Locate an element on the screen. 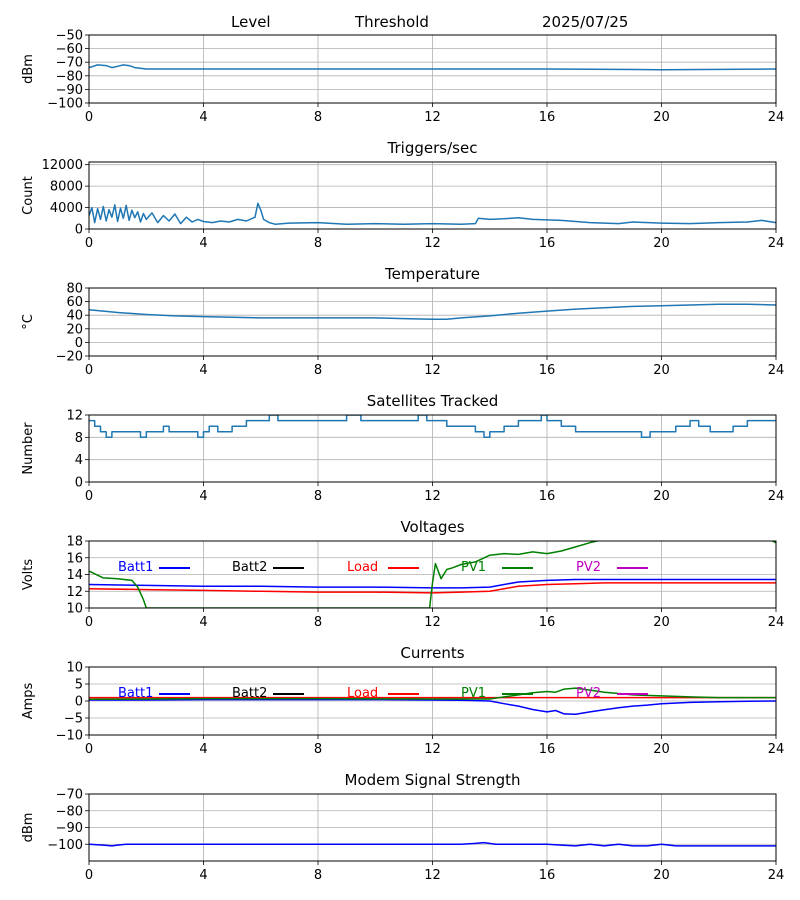 The width and height of the screenshot is (800, 900). tick-label-y-1: −5 is located at coordinates (73, 719).